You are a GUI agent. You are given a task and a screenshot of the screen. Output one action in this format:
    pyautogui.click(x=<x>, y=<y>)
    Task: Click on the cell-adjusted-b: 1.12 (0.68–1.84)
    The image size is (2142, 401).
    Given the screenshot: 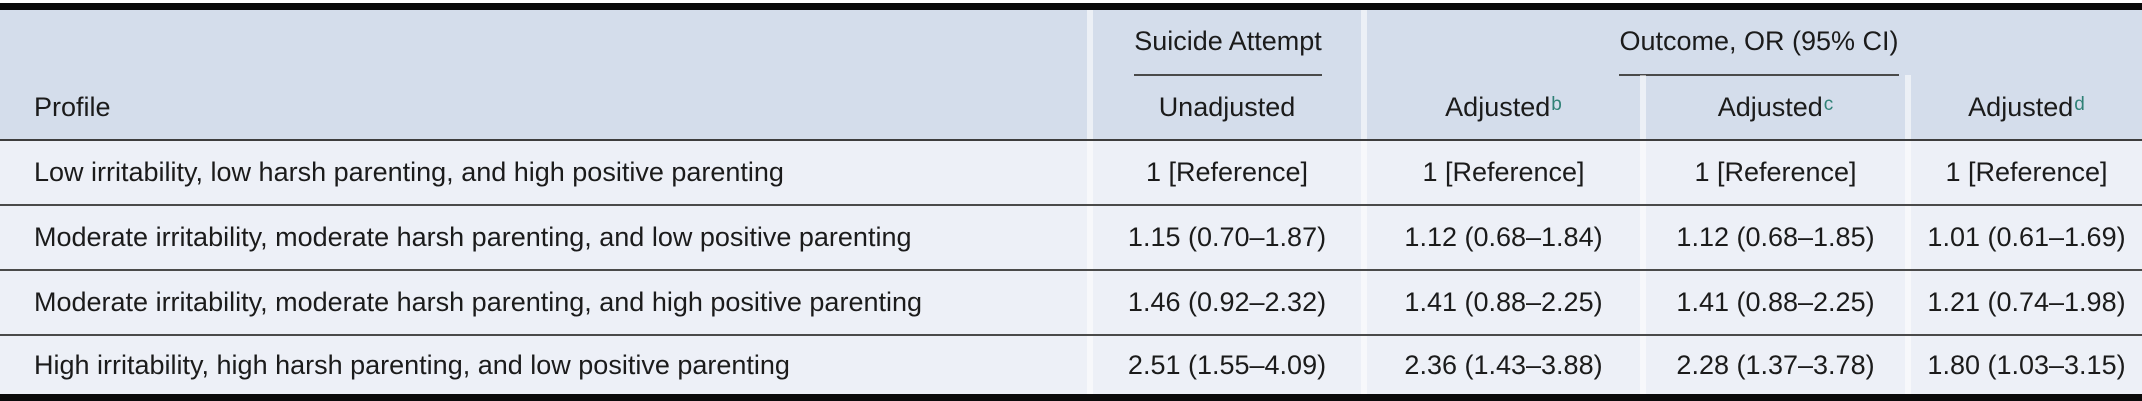 What is the action you would take?
    pyautogui.click(x=1500, y=237)
    